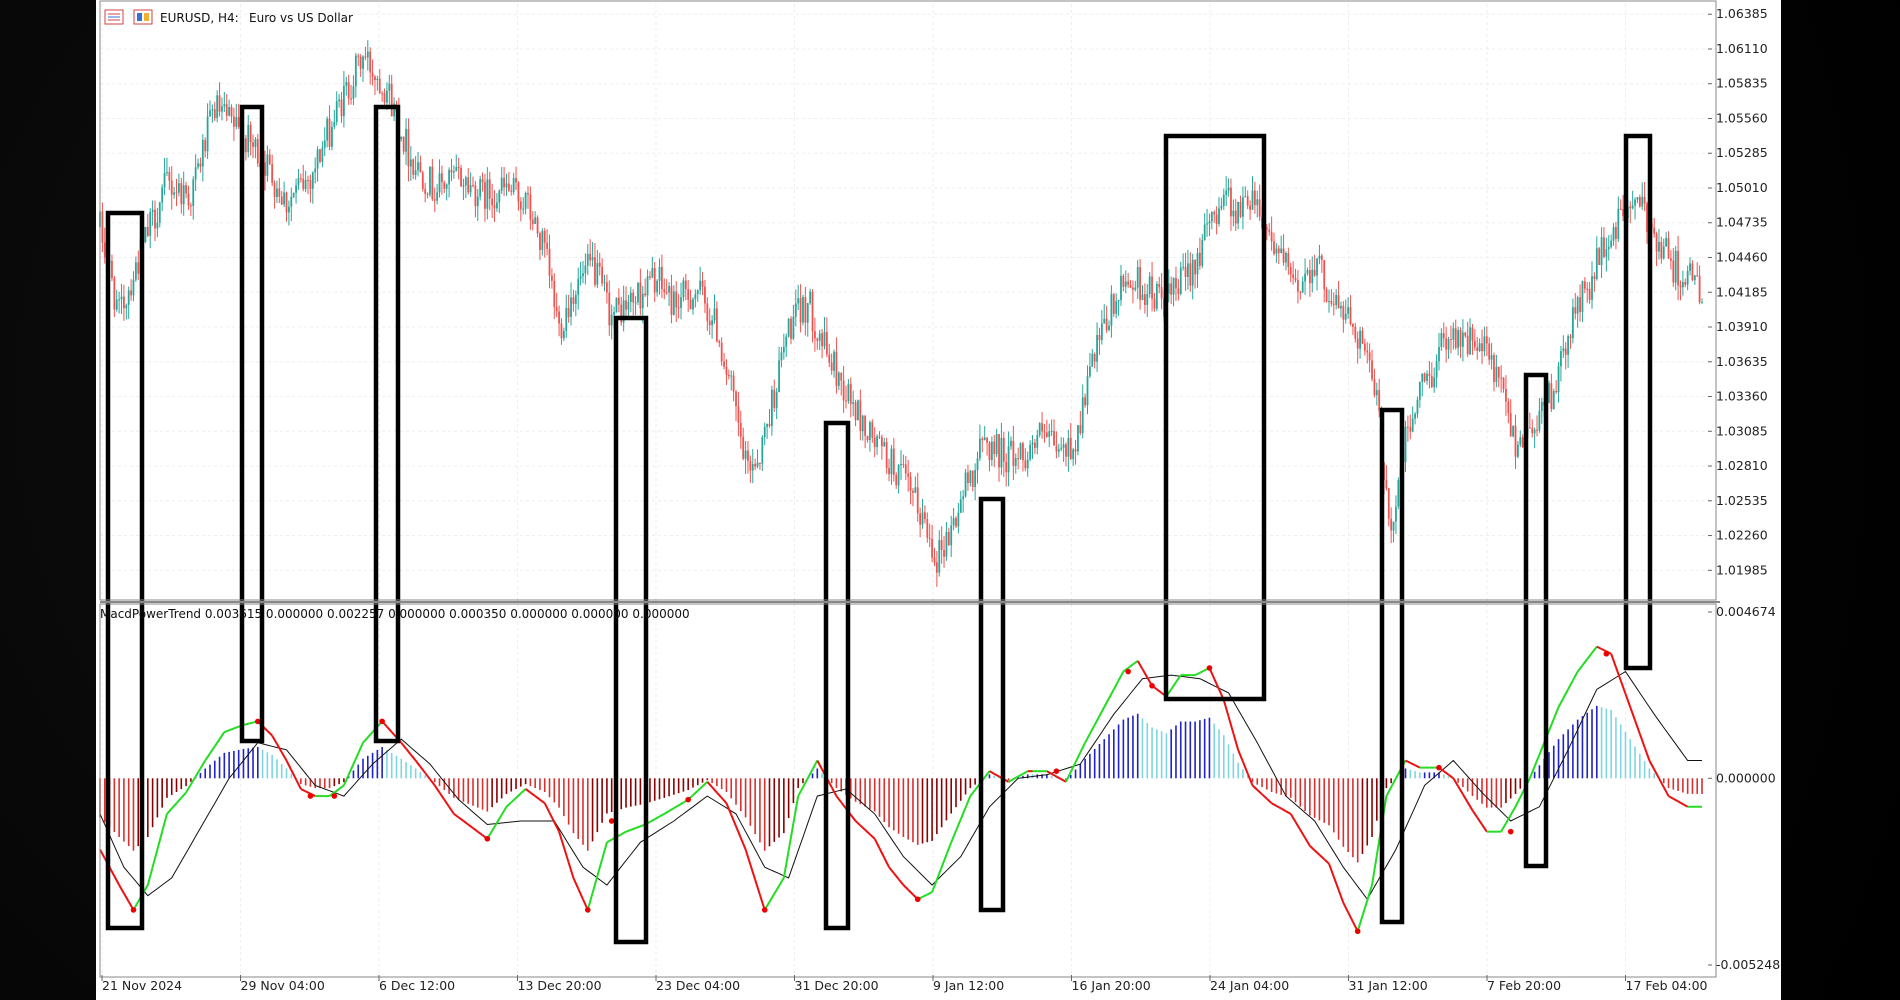 Image resolution: width=1900 pixels, height=1000 pixels. Describe the element at coordinates (1742, 465) in the screenshot. I see `y-tick-label: 1.02810` at that location.